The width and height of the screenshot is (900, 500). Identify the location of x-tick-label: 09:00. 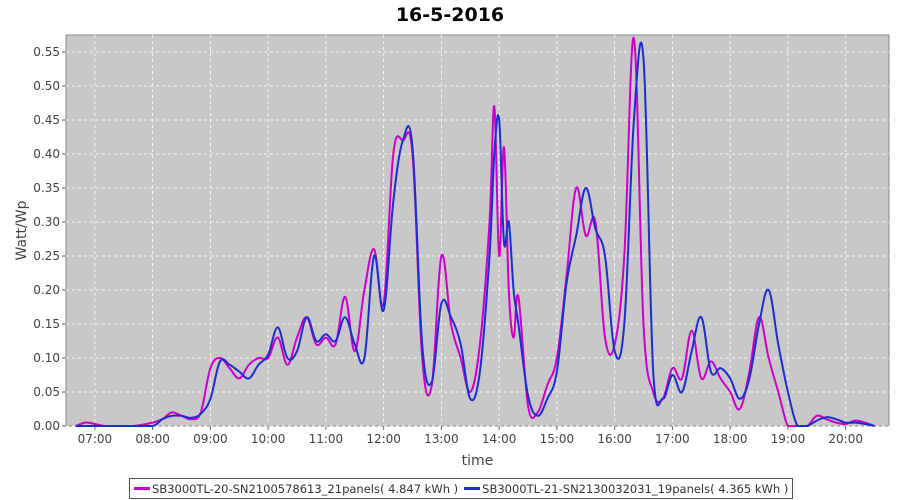
(210, 439).